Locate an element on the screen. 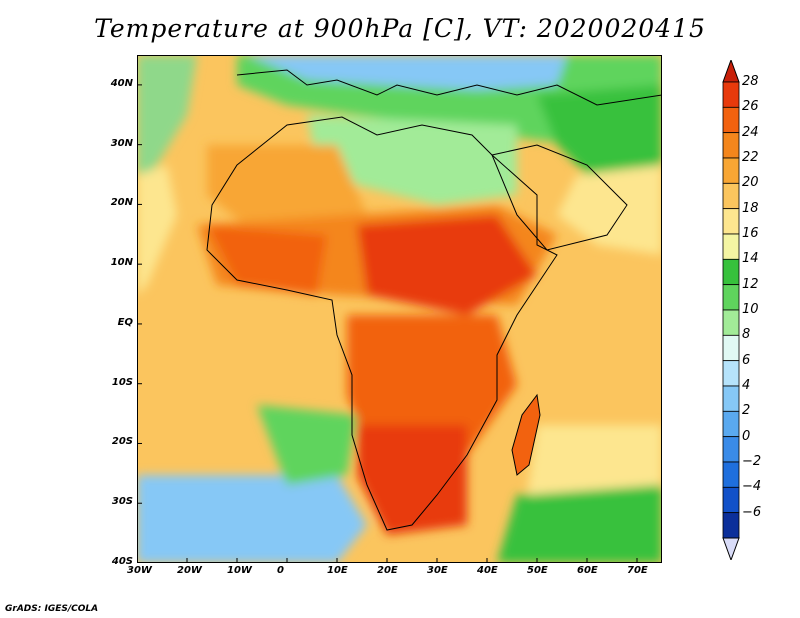 The image size is (800, 618). colorbar-label: −4 is located at coordinates (752, 487).